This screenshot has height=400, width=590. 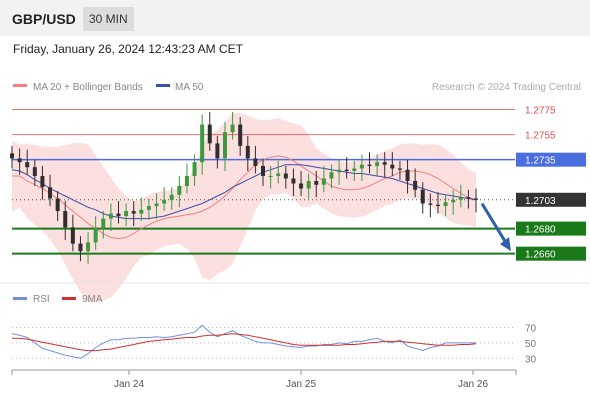 I want to click on ma50-legend-swatch, so click(x=163, y=85).